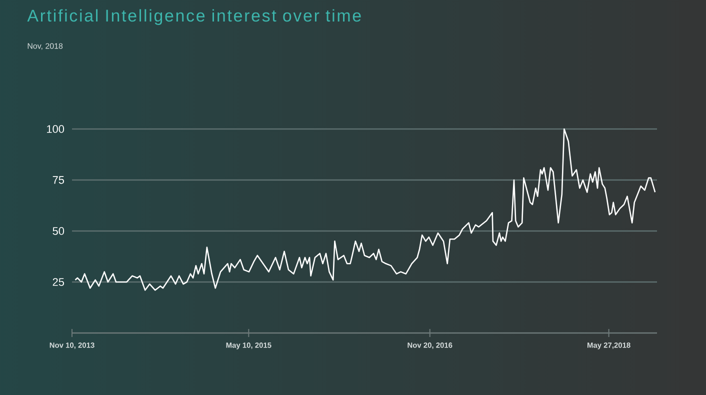 The height and width of the screenshot is (395, 706). Describe the element at coordinates (58, 282) in the screenshot. I see `y-tick-label: 25` at that location.